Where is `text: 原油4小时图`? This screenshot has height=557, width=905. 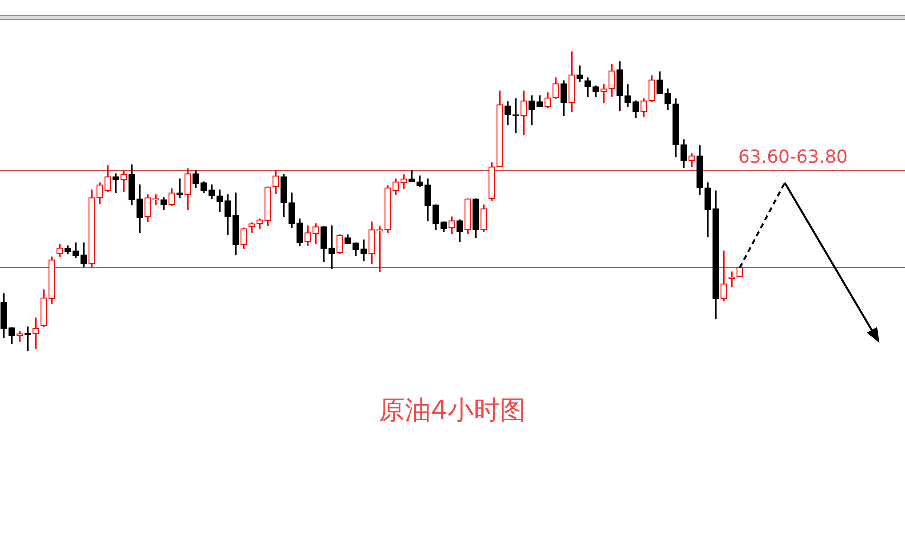 text: 原油4小时图 is located at coordinates (452, 411).